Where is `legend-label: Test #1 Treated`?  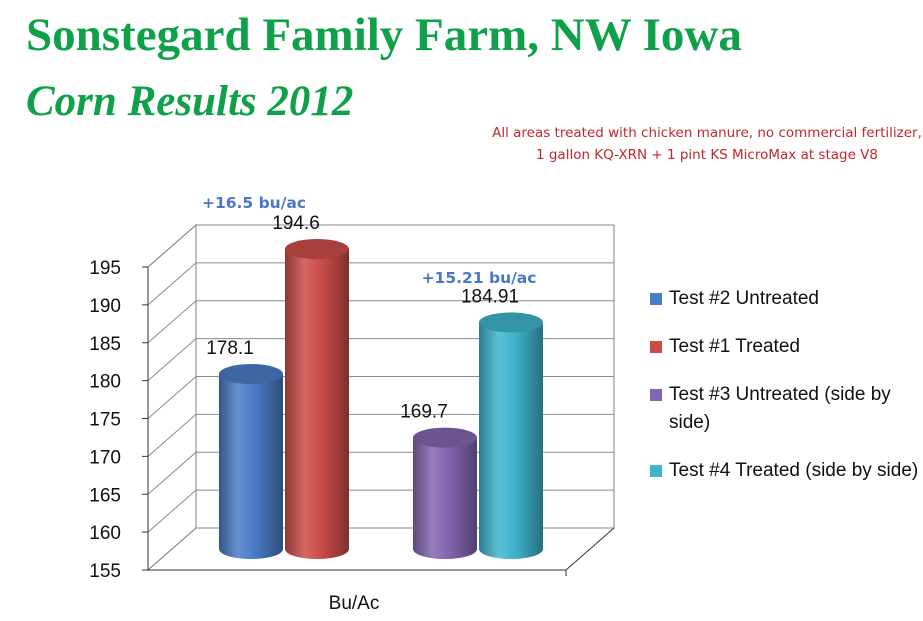 legend-label: Test #1 Treated is located at coordinates (734, 346).